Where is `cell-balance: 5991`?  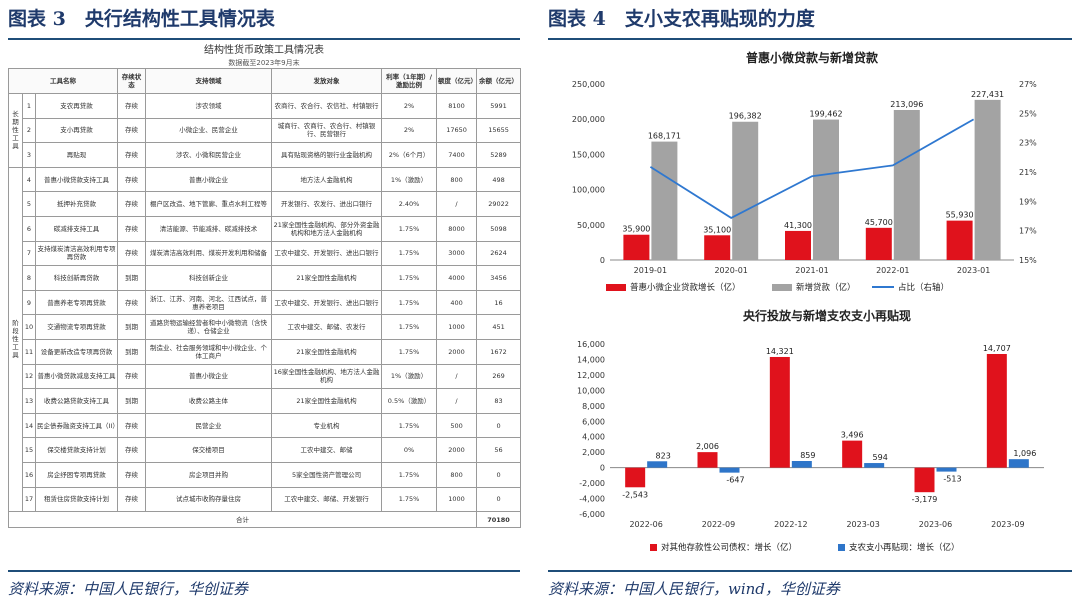 cell-balance: 5991 is located at coordinates (499, 106).